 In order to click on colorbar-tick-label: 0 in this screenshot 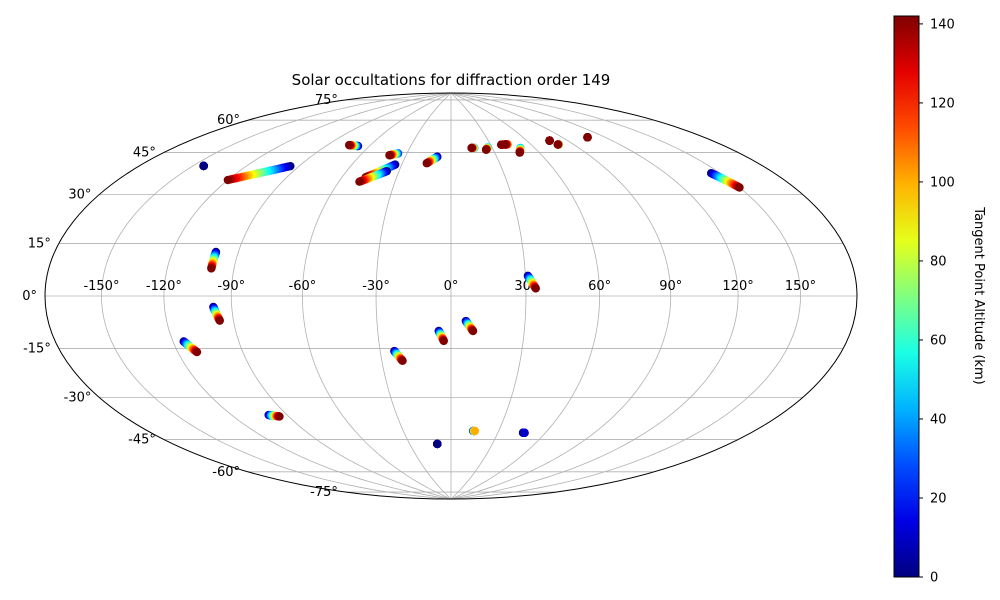, I will do `click(934, 578)`.